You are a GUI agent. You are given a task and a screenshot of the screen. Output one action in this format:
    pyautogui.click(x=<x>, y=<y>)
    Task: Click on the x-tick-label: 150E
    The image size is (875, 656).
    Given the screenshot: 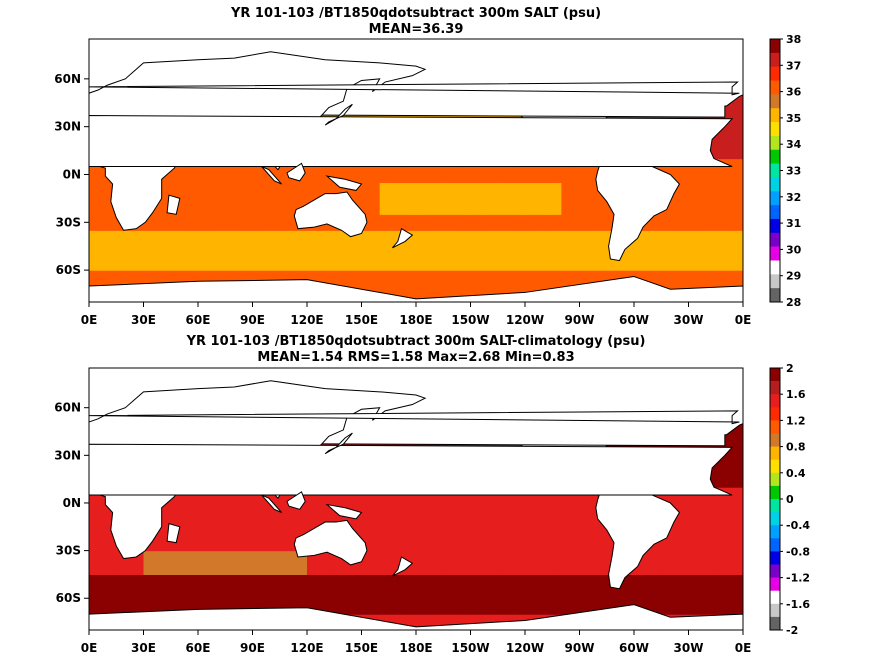 What is the action you would take?
    pyautogui.click(x=361, y=648)
    